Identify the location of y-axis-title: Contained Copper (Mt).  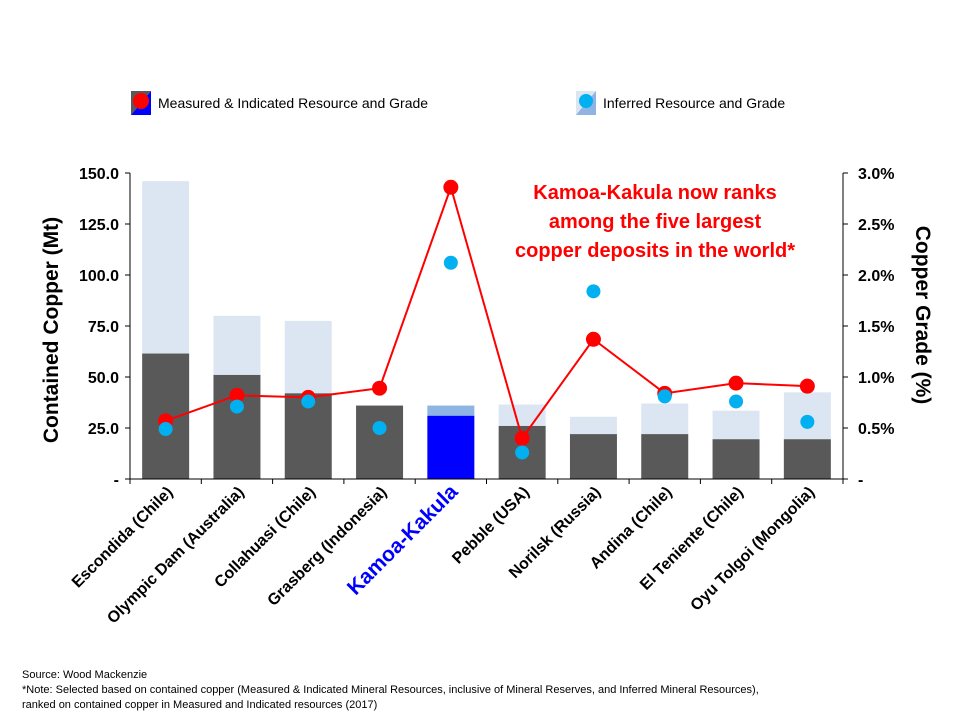
(51, 330).